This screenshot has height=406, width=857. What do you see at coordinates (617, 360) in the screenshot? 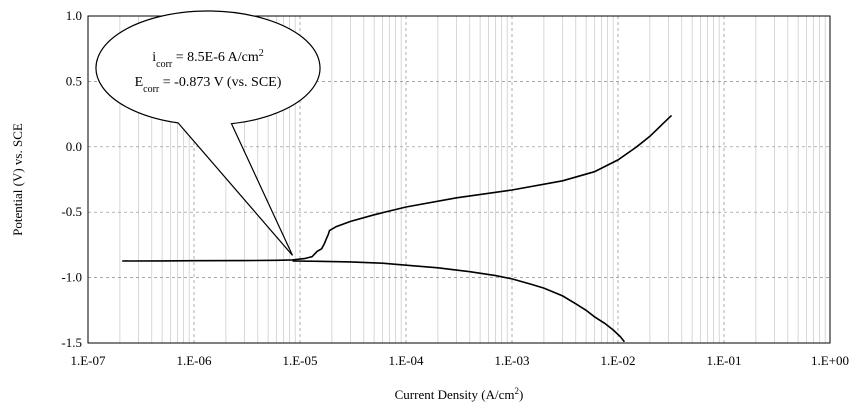
I see `x-tick-label: 1.E-02` at bounding box center [617, 360].